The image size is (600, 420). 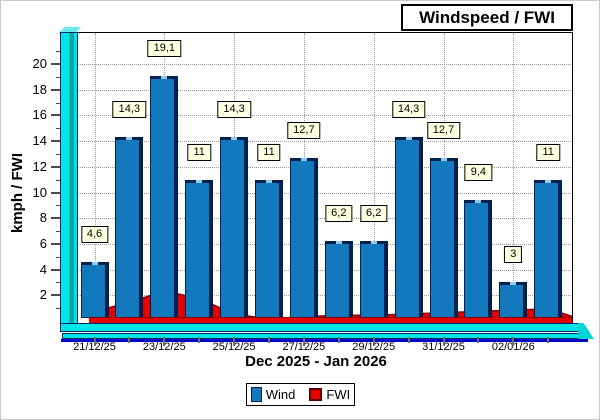 I want to click on legend-fwi-label: FWI, so click(x=338, y=394).